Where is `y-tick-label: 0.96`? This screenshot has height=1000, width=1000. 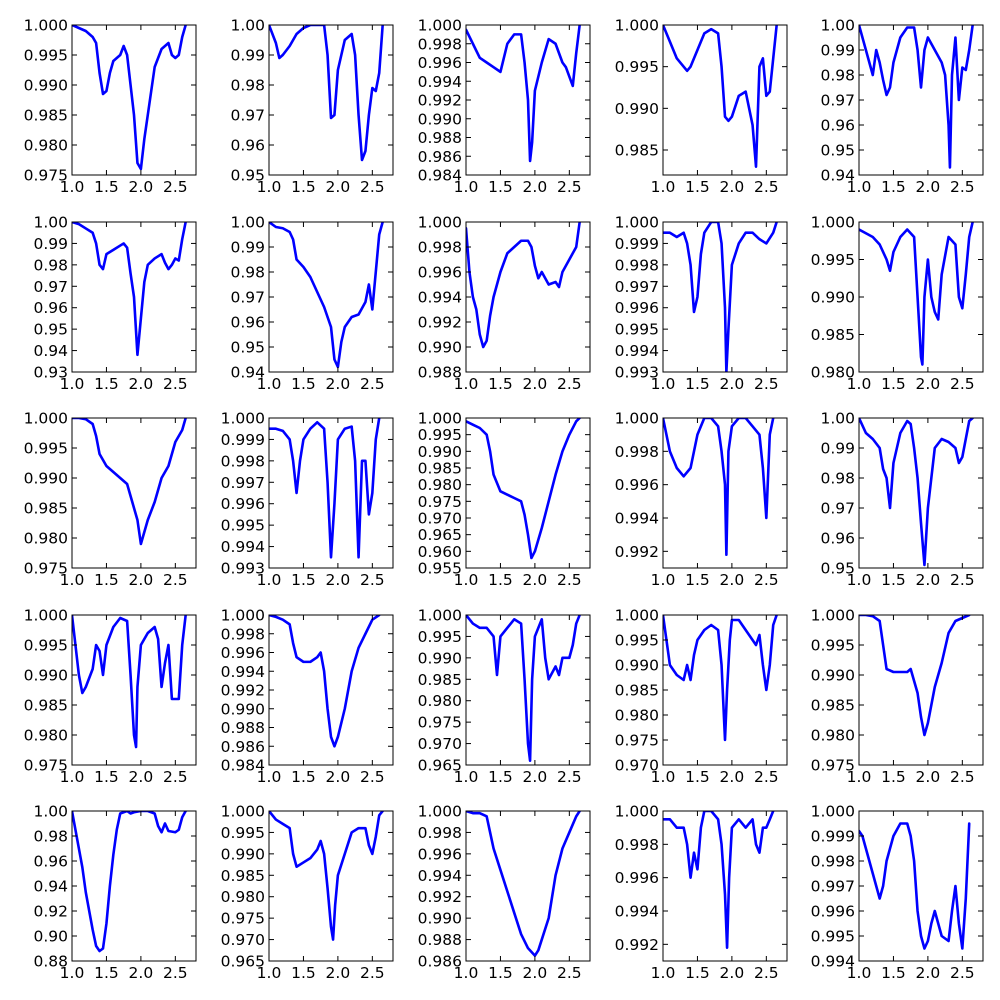
y-tick-label: 0.96 is located at coordinates (247, 323).